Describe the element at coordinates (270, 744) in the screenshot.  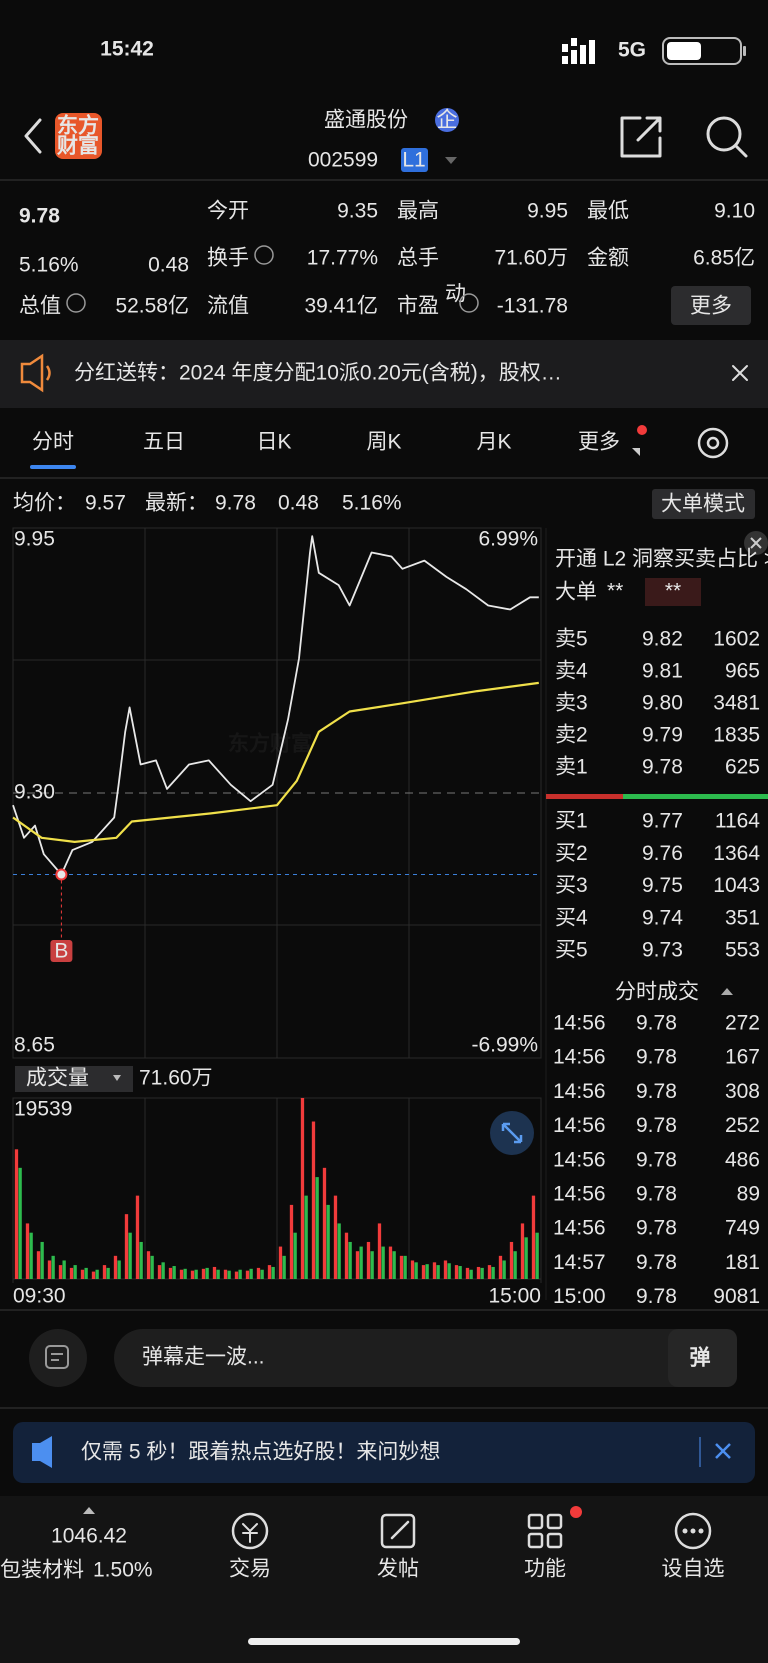
I see `watermark: 东方财富` at that location.